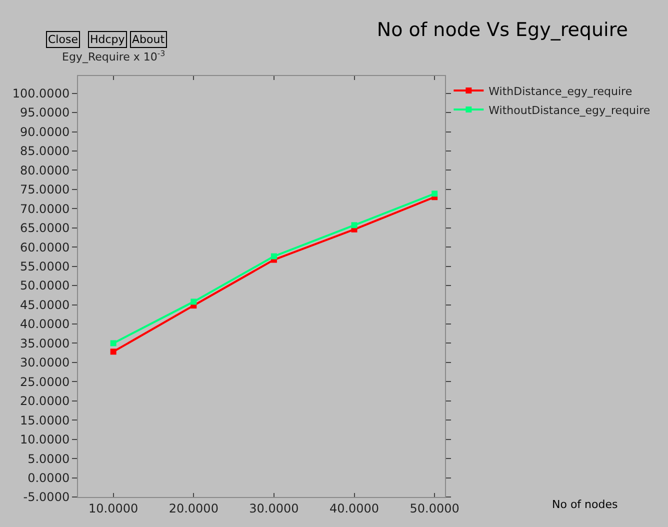 The width and height of the screenshot is (668, 527). Describe the element at coordinates (193, 508) in the screenshot. I see `x-tick-label: 20.0000` at that location.